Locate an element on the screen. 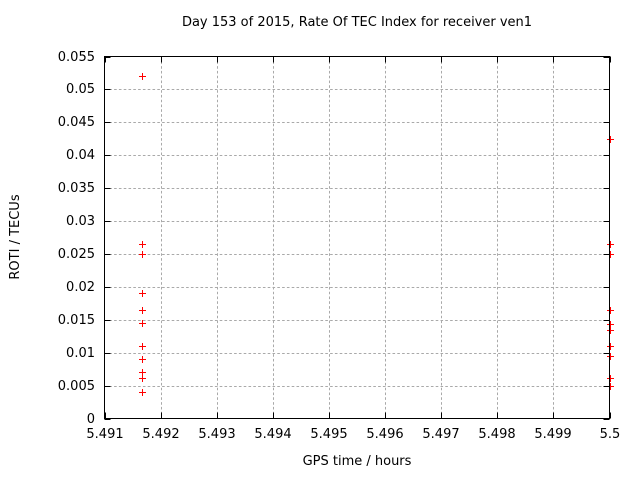 The width and height of the screenshot is (640, 480). x-tick-label: 5.491 is located at coordinates (105, 434).